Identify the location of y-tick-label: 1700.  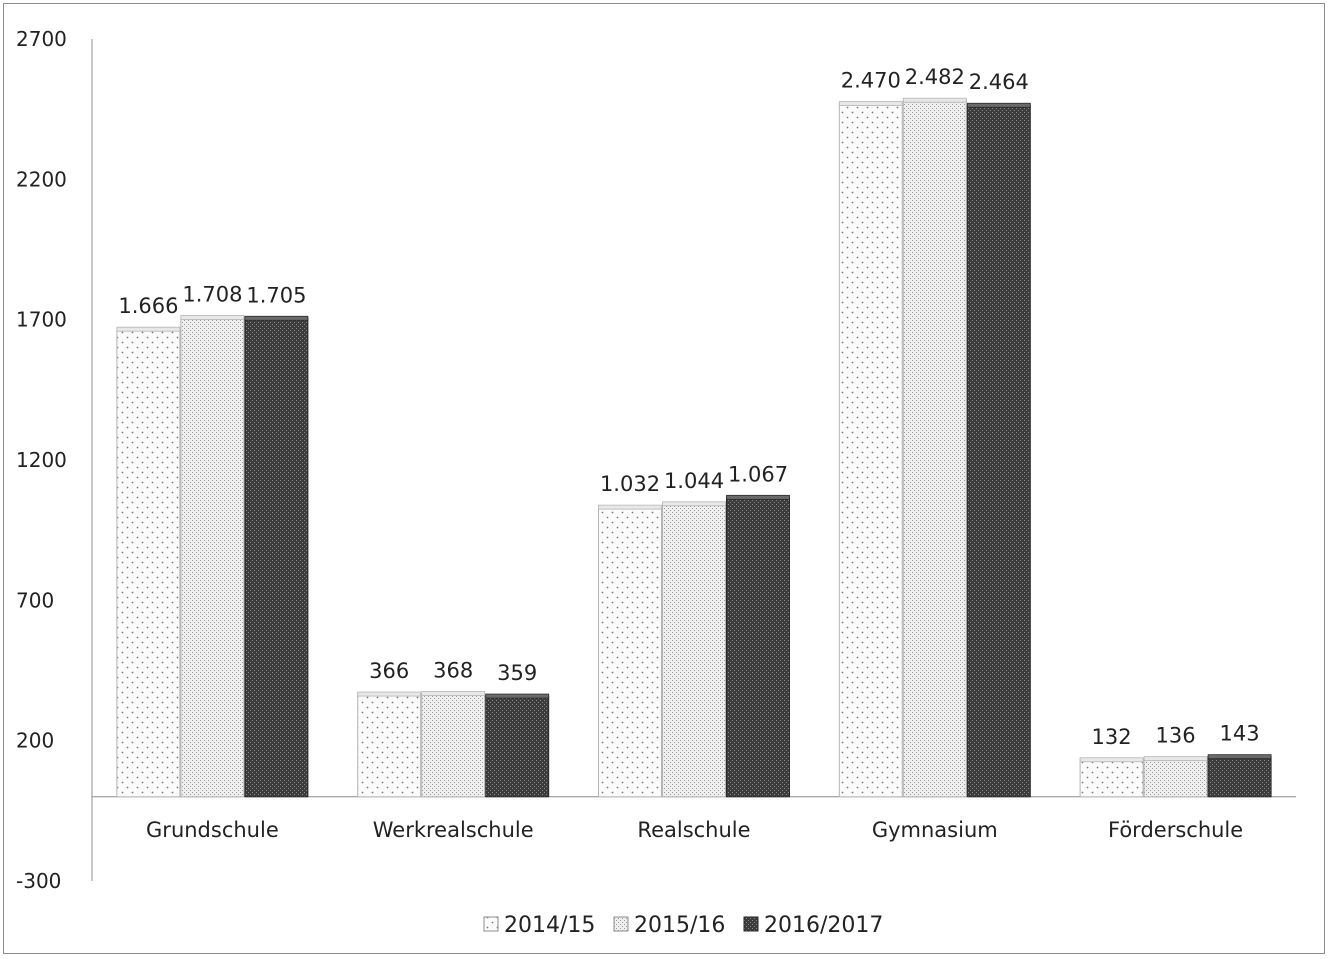
(41, 320).